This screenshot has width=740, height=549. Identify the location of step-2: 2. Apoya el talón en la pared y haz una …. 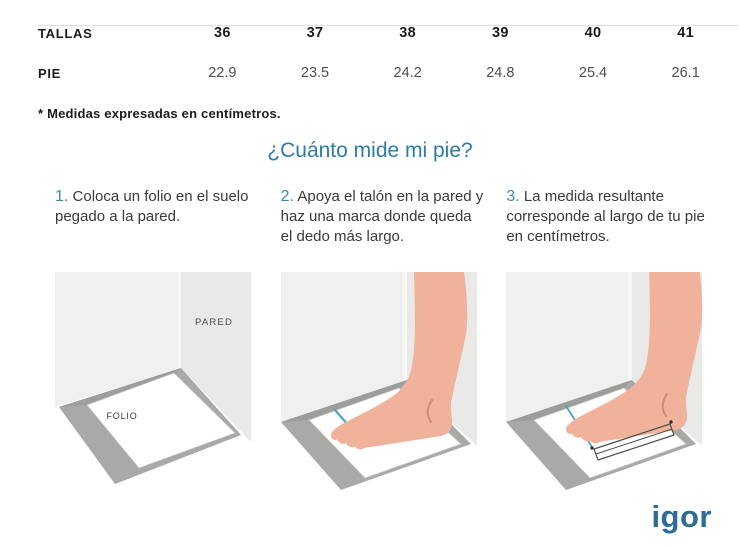
(383, 216).